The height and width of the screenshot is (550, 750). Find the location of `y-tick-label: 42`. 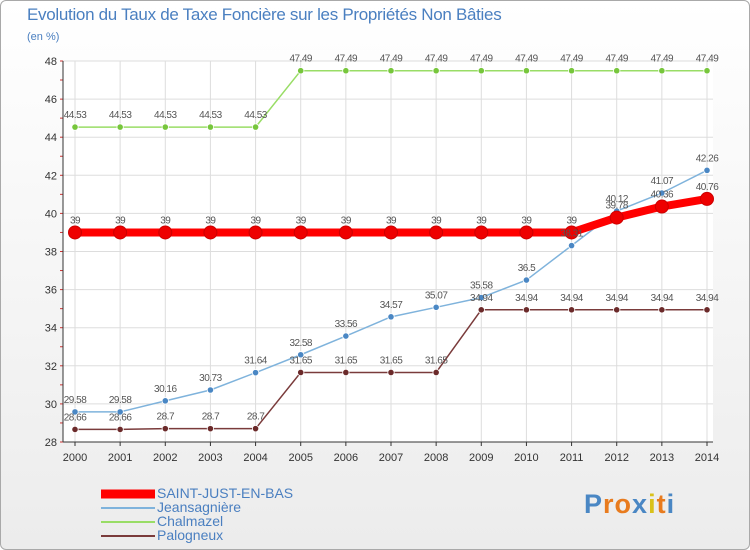

y-tick-label: 42 is located at coordinates (51, 176).